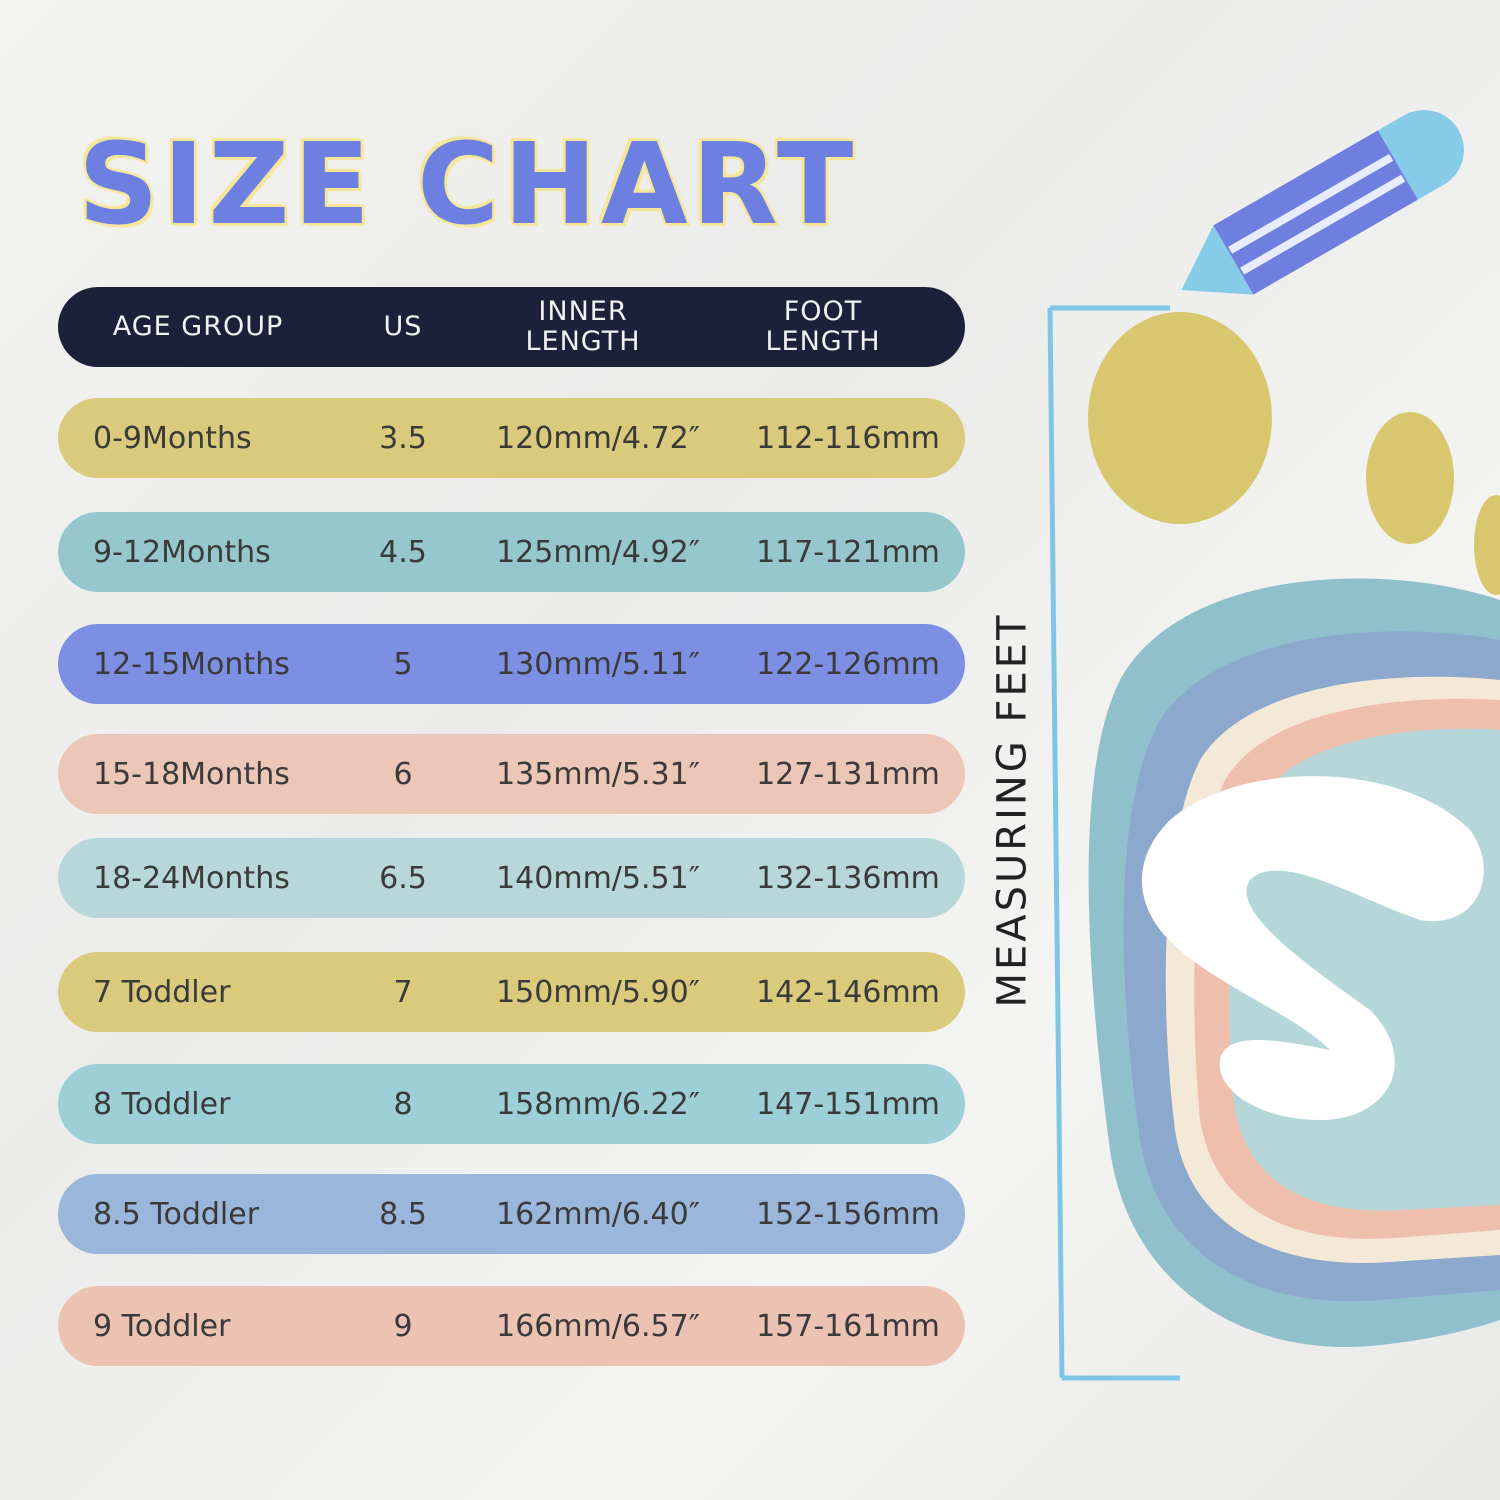  Describe the element at coordinates (848, 1214) in the screenshot. I see `foot-length-cell: 152-156mm` at that location.